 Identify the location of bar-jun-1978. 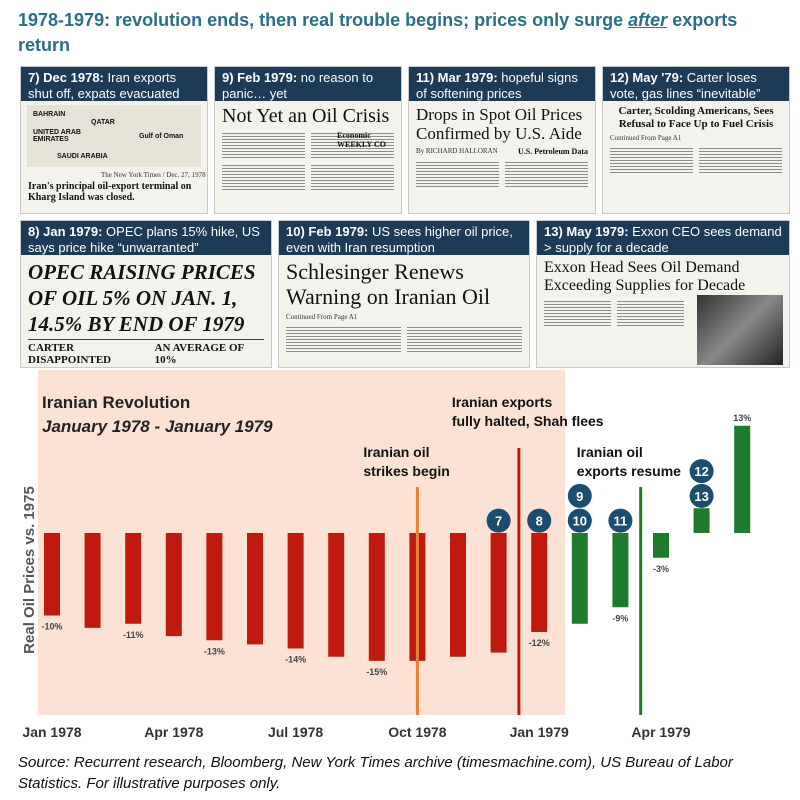
(255, 589).